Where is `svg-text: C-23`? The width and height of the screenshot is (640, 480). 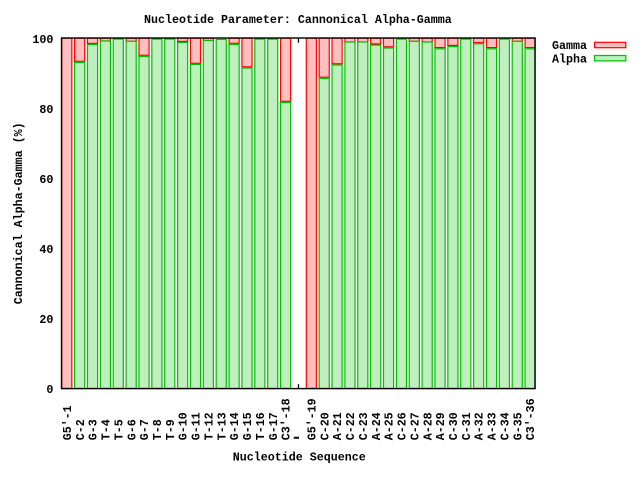
svg-text: C-23 is located at coordinates (364, 426).